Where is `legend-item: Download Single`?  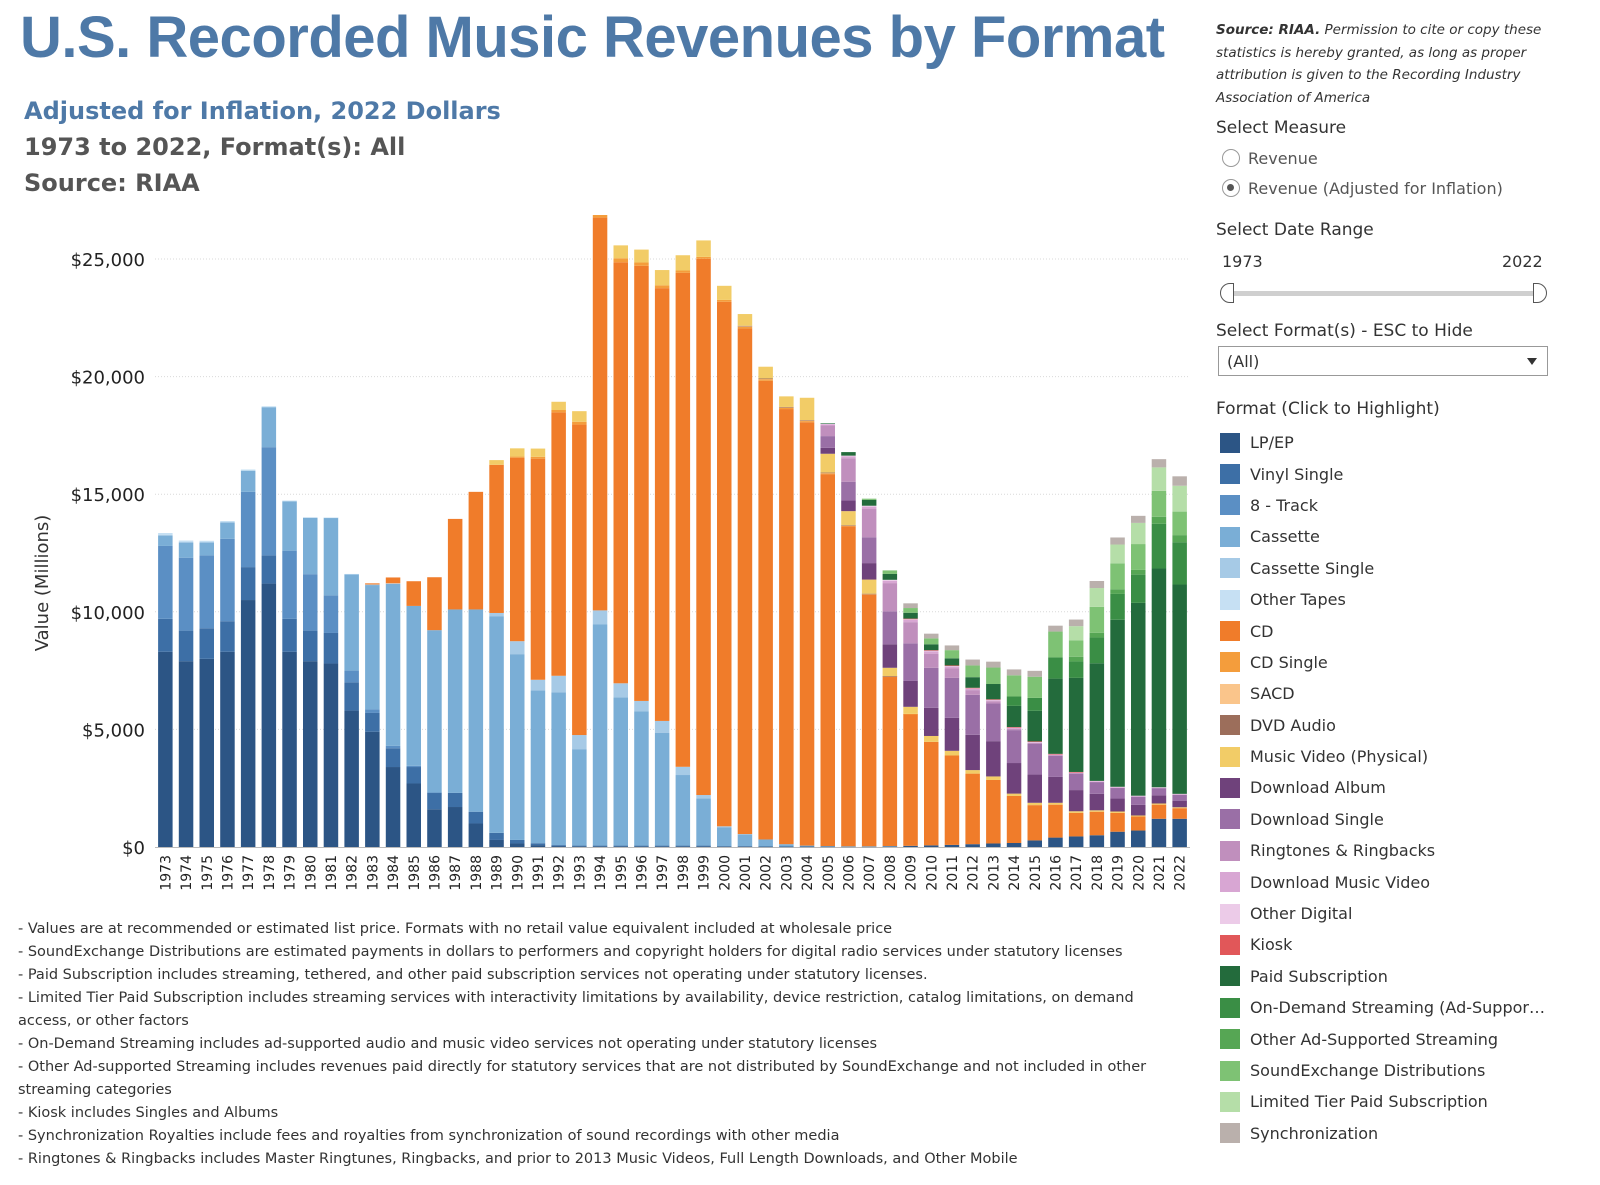
legend-item: Download Single is located at coordinates (1385, 819).